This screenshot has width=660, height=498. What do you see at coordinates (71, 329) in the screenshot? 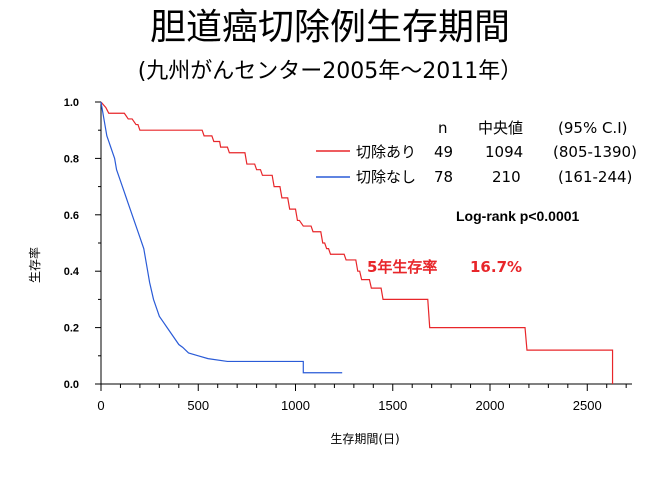
I see `y-tick-label: 0.2` at bounding box center [71, 329].